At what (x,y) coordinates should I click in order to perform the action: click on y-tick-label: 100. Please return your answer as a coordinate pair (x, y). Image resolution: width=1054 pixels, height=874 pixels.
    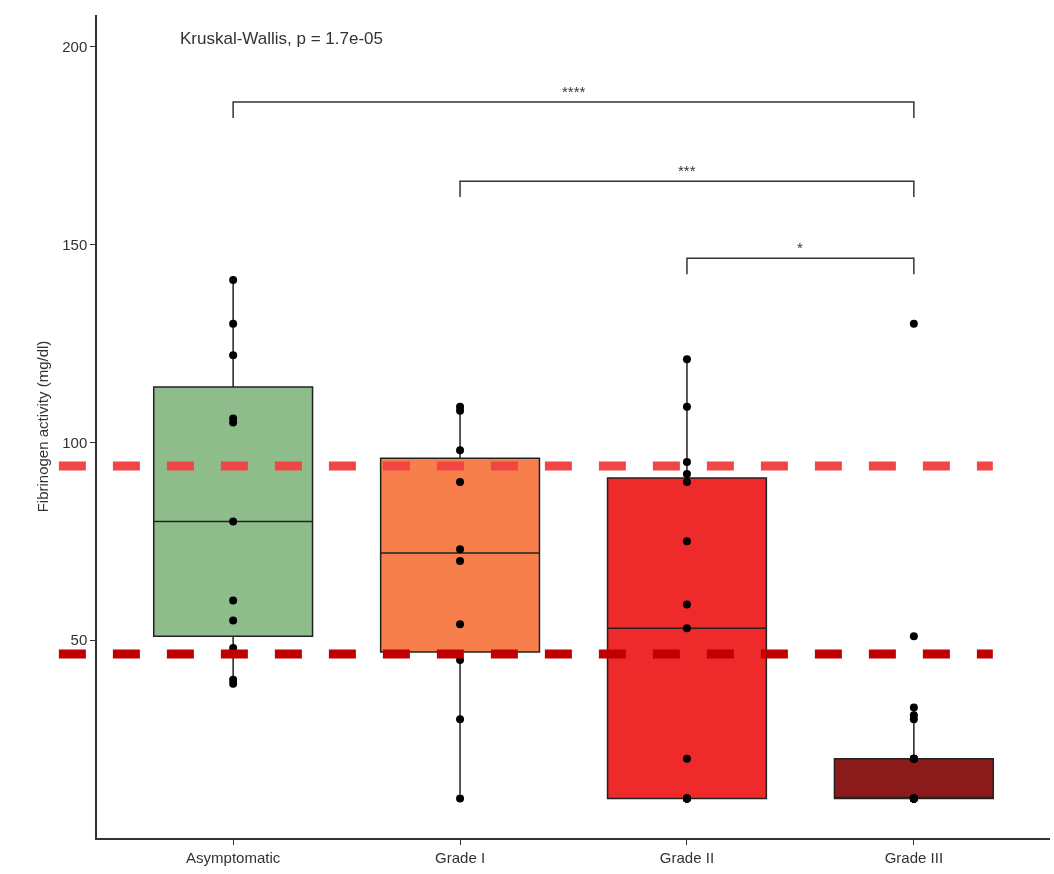
    Looking at the image, I should click on (75, 442).